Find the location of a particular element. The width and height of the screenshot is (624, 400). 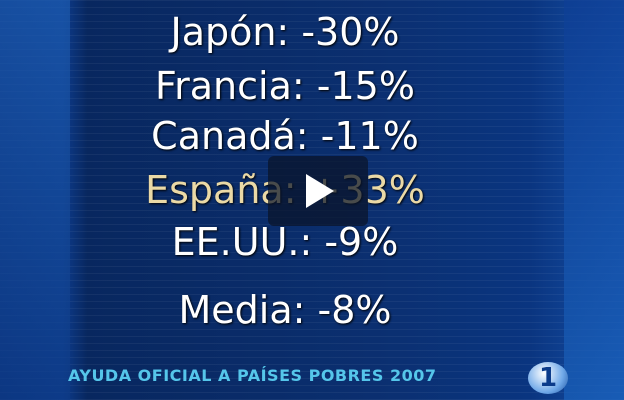

stat-line: EE.UU.: -9% is located at coordinates (285, 242).